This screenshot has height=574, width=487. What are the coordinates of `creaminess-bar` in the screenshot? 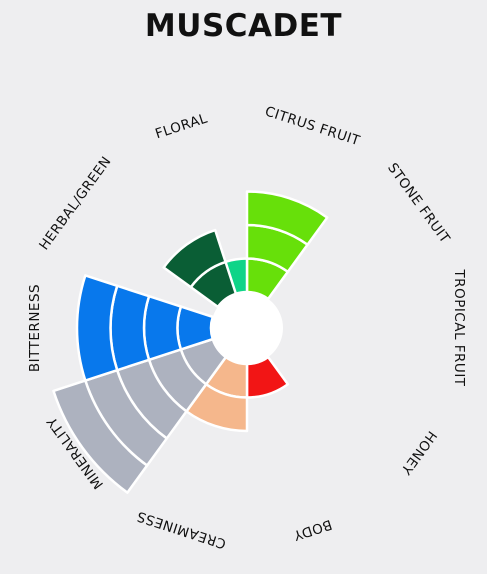 It's located at (217, 394).